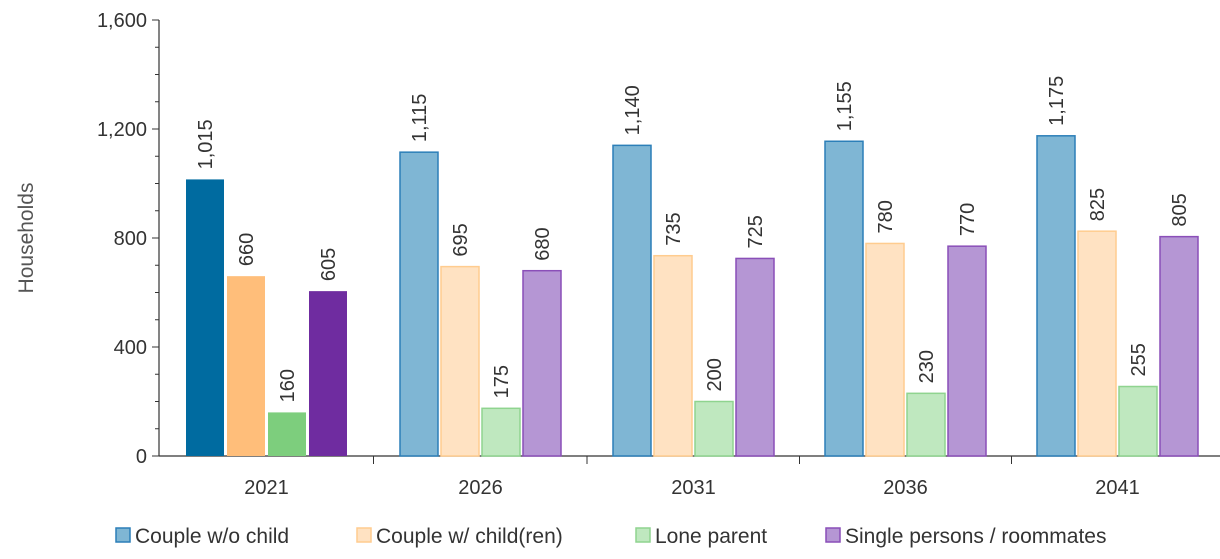 The height and width of the screenshot is (559, 1220). Describe the element at coordinates (927, 366) in the screenshot. I see `data-label: 230` at that location.